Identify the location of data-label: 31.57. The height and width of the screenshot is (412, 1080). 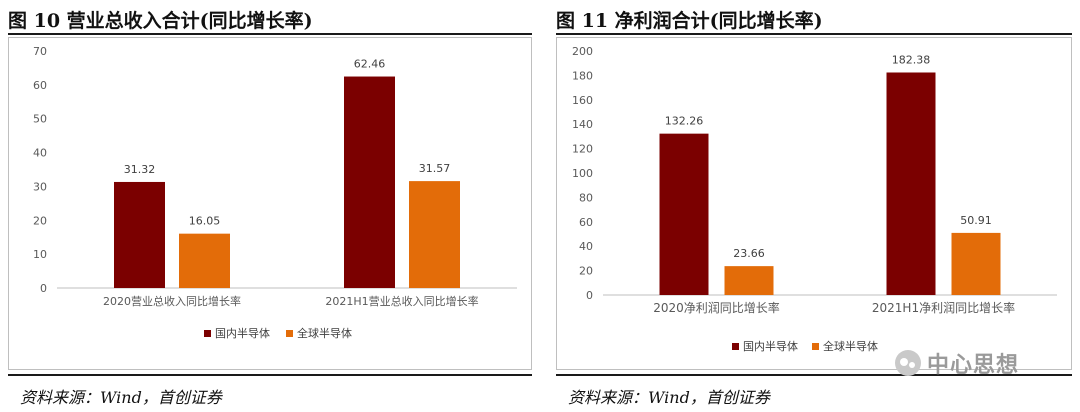
(435, 168).